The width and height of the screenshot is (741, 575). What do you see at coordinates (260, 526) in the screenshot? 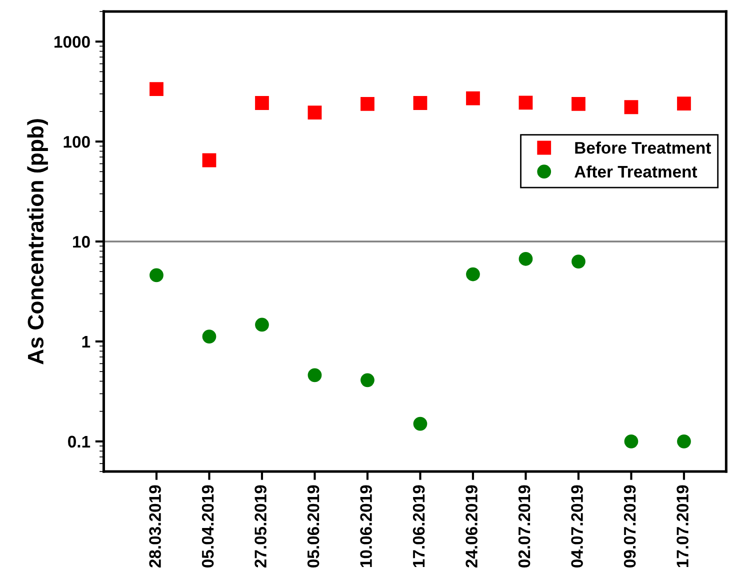
I see `x-tick-label: 27.05.2019` at bounding box center [260, 526].